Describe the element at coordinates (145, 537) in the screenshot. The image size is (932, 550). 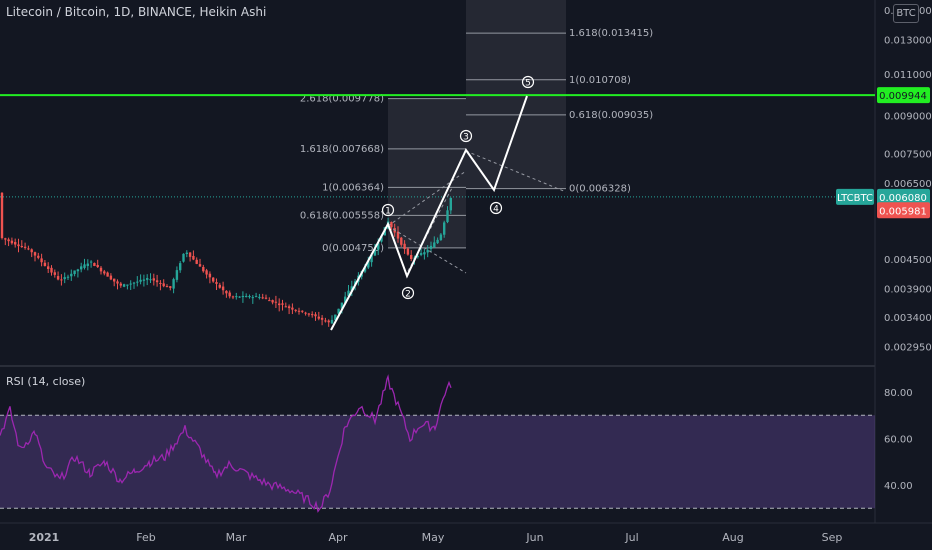
I see `time-axis-label: Feb` at that location.